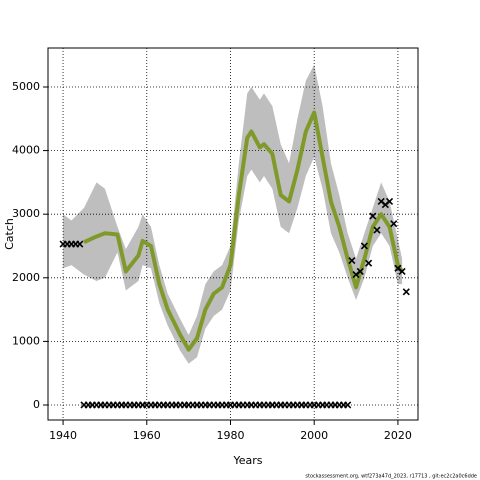 This screenshot has height=480, width=480. I want to click on x-tick-label: 1960, so click(147, 435).